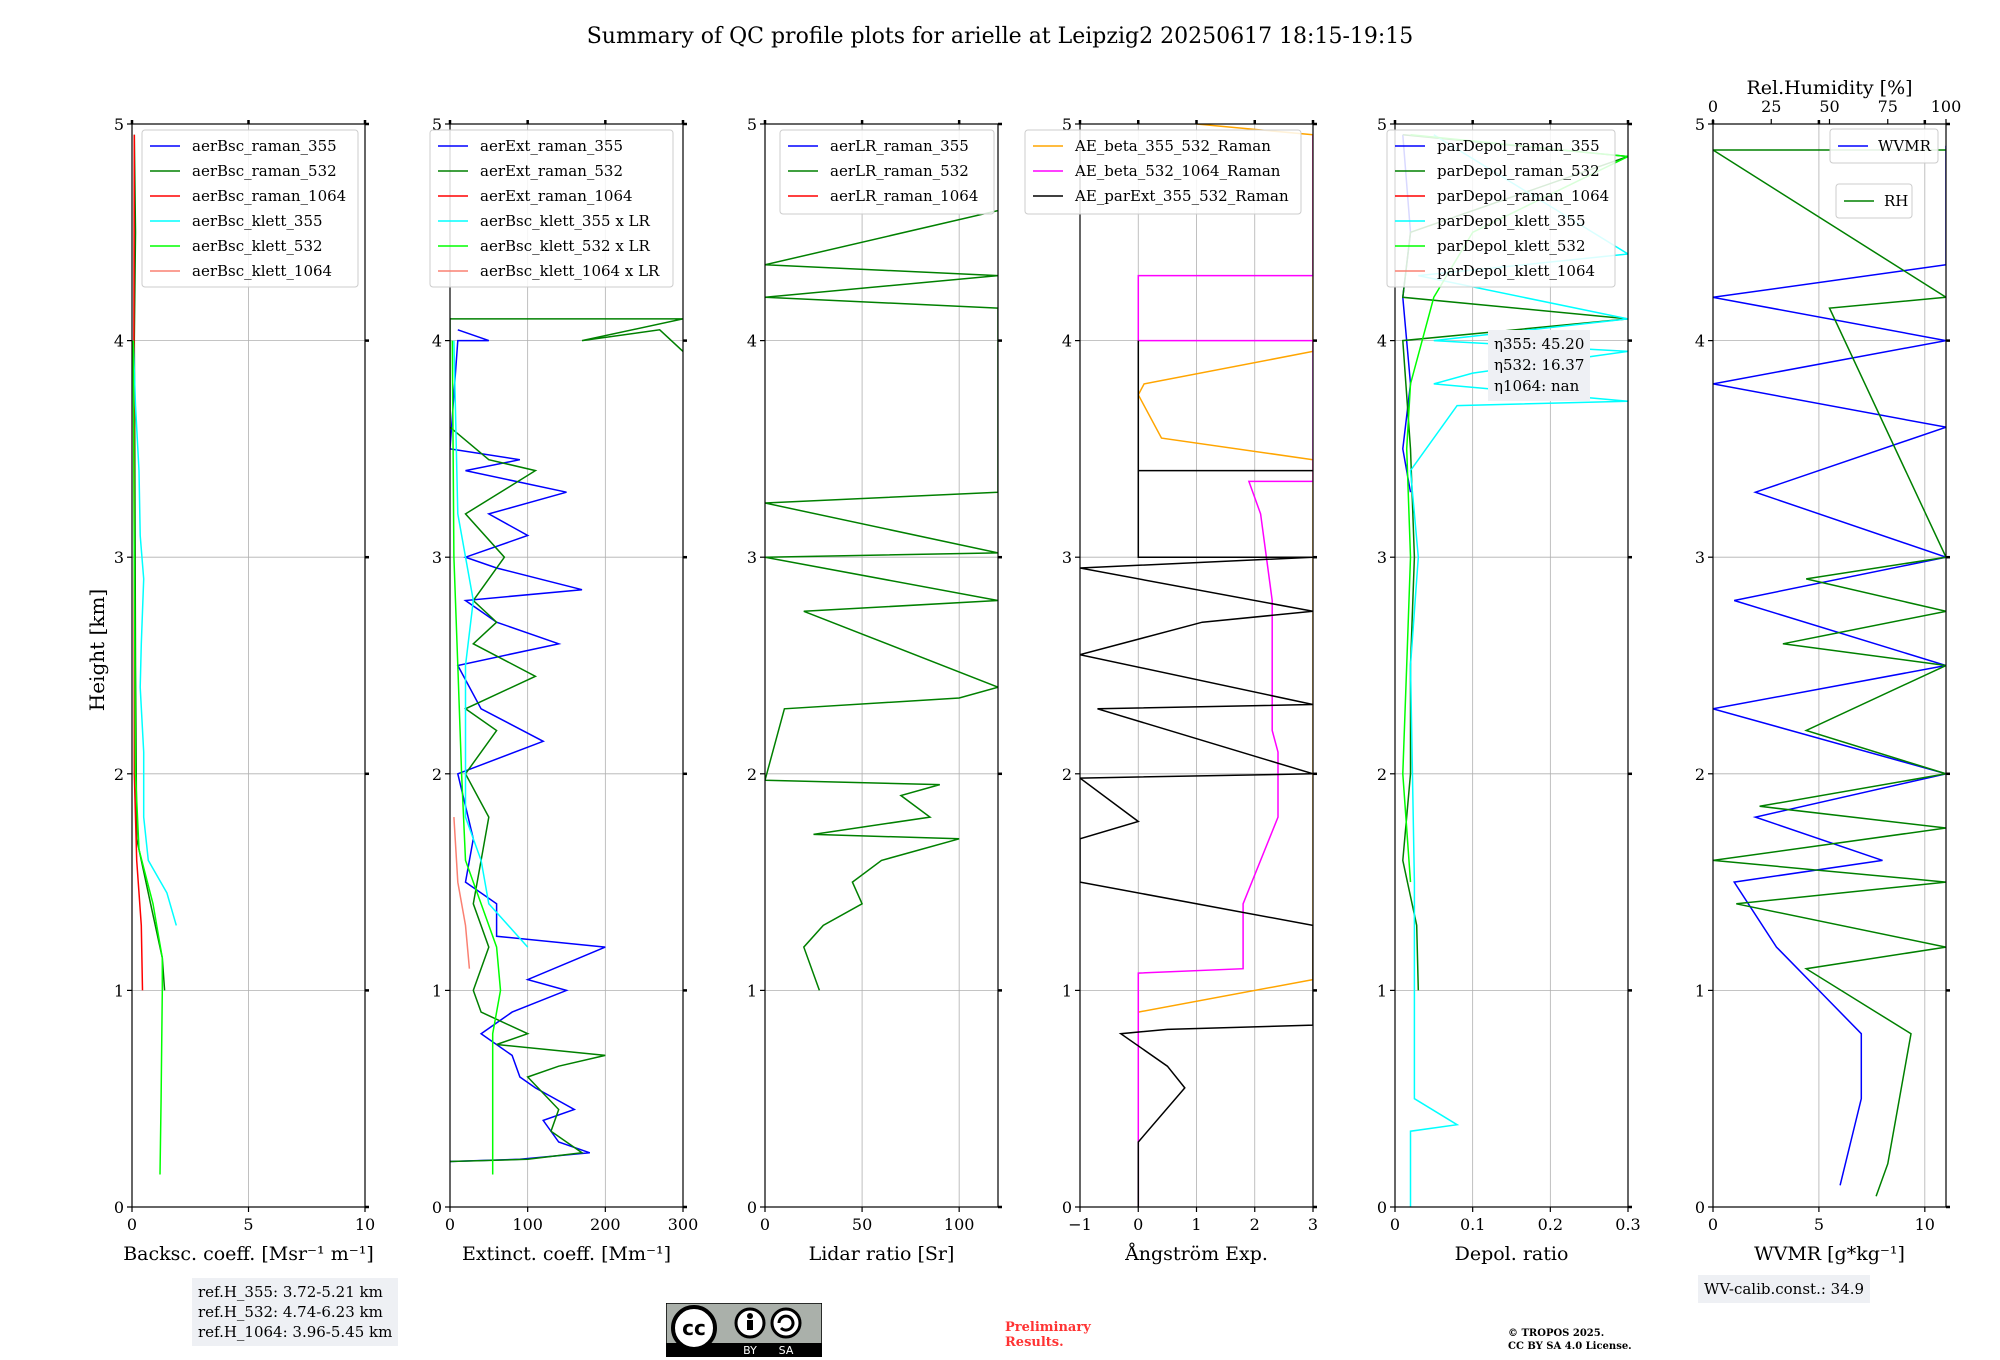  What do you see at coordinates (1829, 106) in the screenshot?
I see `x2-tick-label: 50` at bounding box center [1829, 106].